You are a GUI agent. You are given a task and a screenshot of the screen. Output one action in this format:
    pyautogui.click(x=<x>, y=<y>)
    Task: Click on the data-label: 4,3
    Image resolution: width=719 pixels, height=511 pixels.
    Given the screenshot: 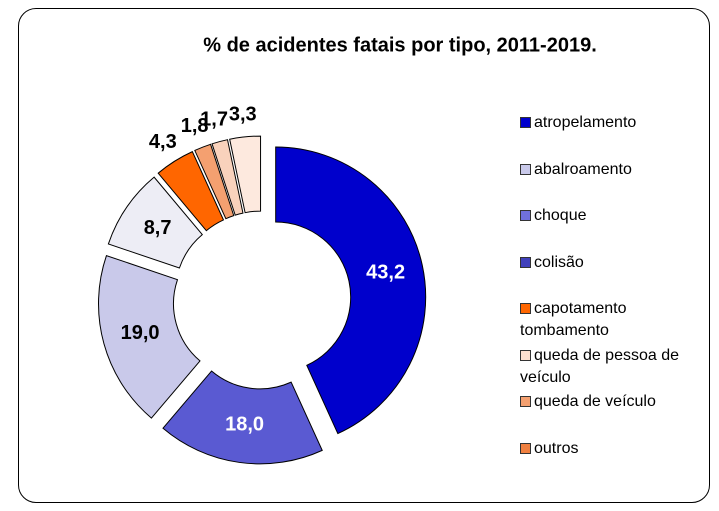 What is the action you would take?
    pyautogui.click(x=163, y=142)
    